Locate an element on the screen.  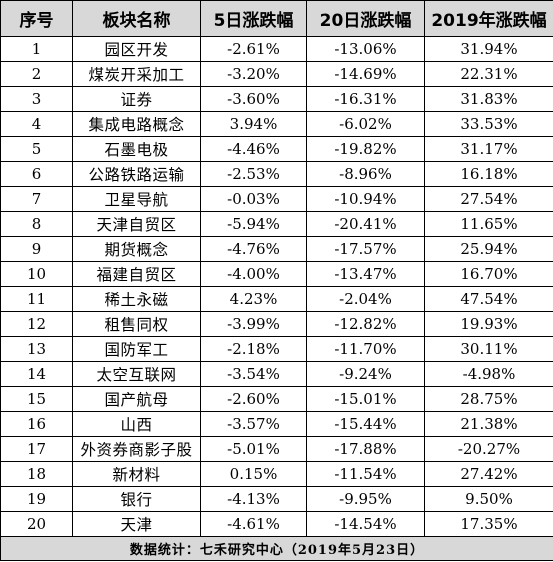
change-20day: -20.41% is located at coordinates (365, 224).